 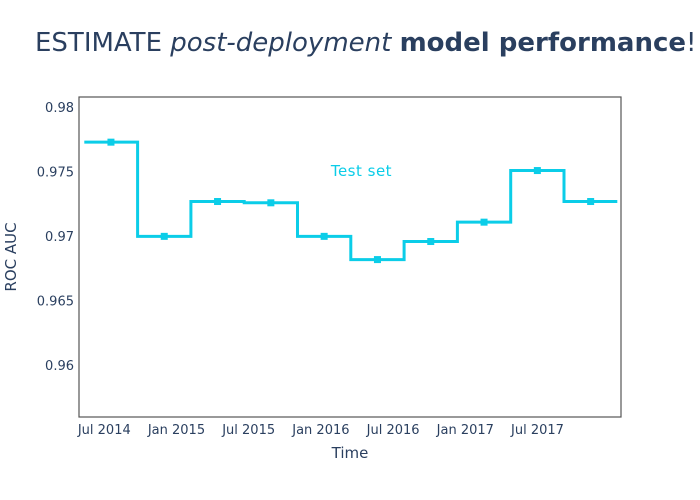 What do you see at coordinates (393, 430) in the screenshot?
I see `x-tick-label: Jul 2016` at bounding box center [393, 430].